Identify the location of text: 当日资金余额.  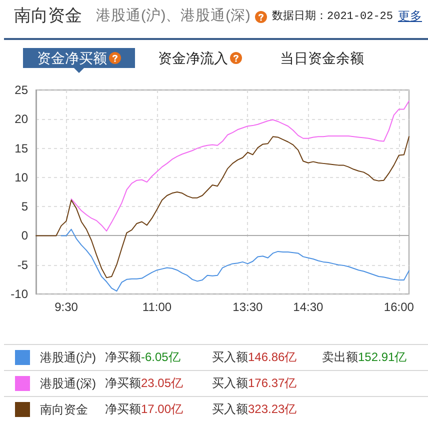
(322, 58).